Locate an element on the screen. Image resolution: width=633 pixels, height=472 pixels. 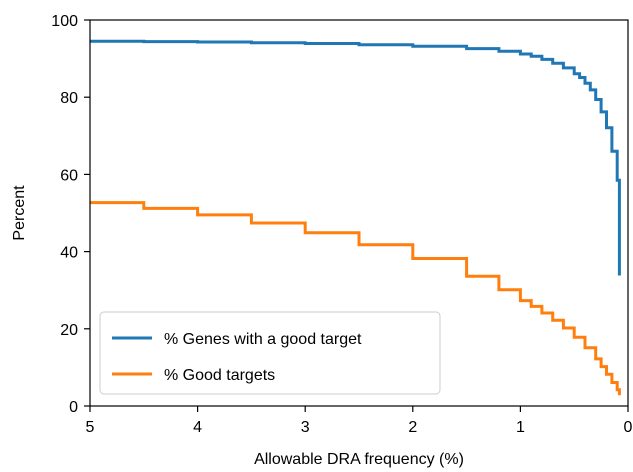
x-tick-label: 2 is located at coordinates (412, 427).